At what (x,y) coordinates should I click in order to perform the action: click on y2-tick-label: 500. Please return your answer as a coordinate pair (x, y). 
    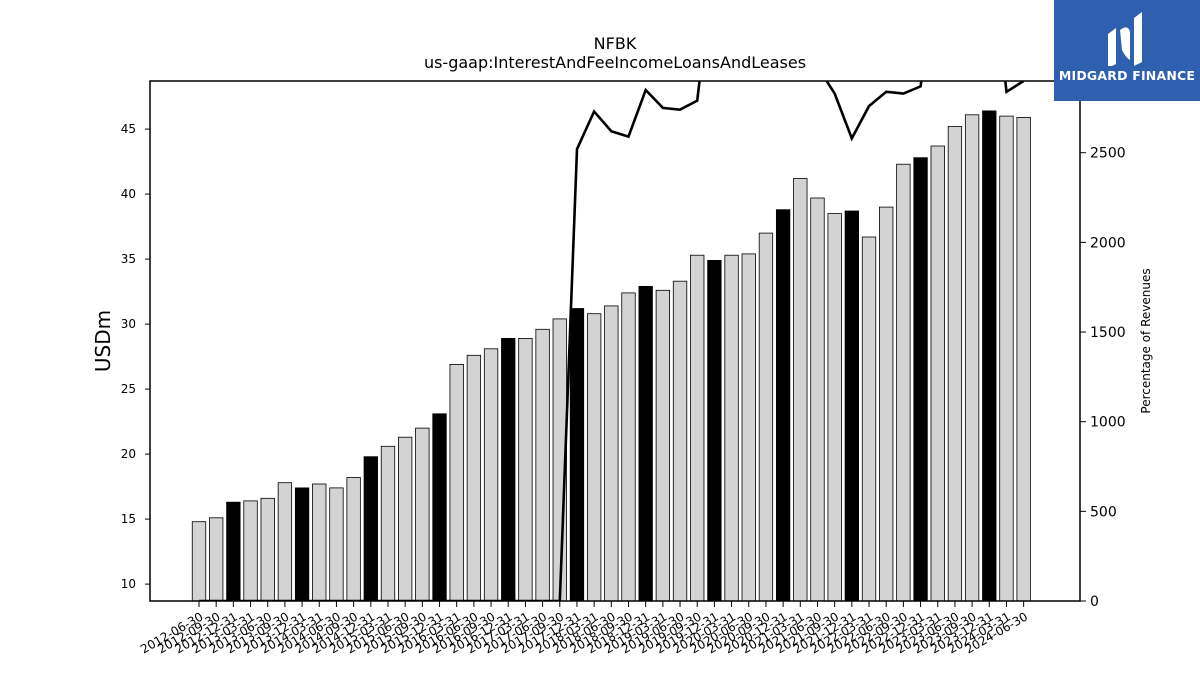
    Looking at the image, I should click on (1103, 512).